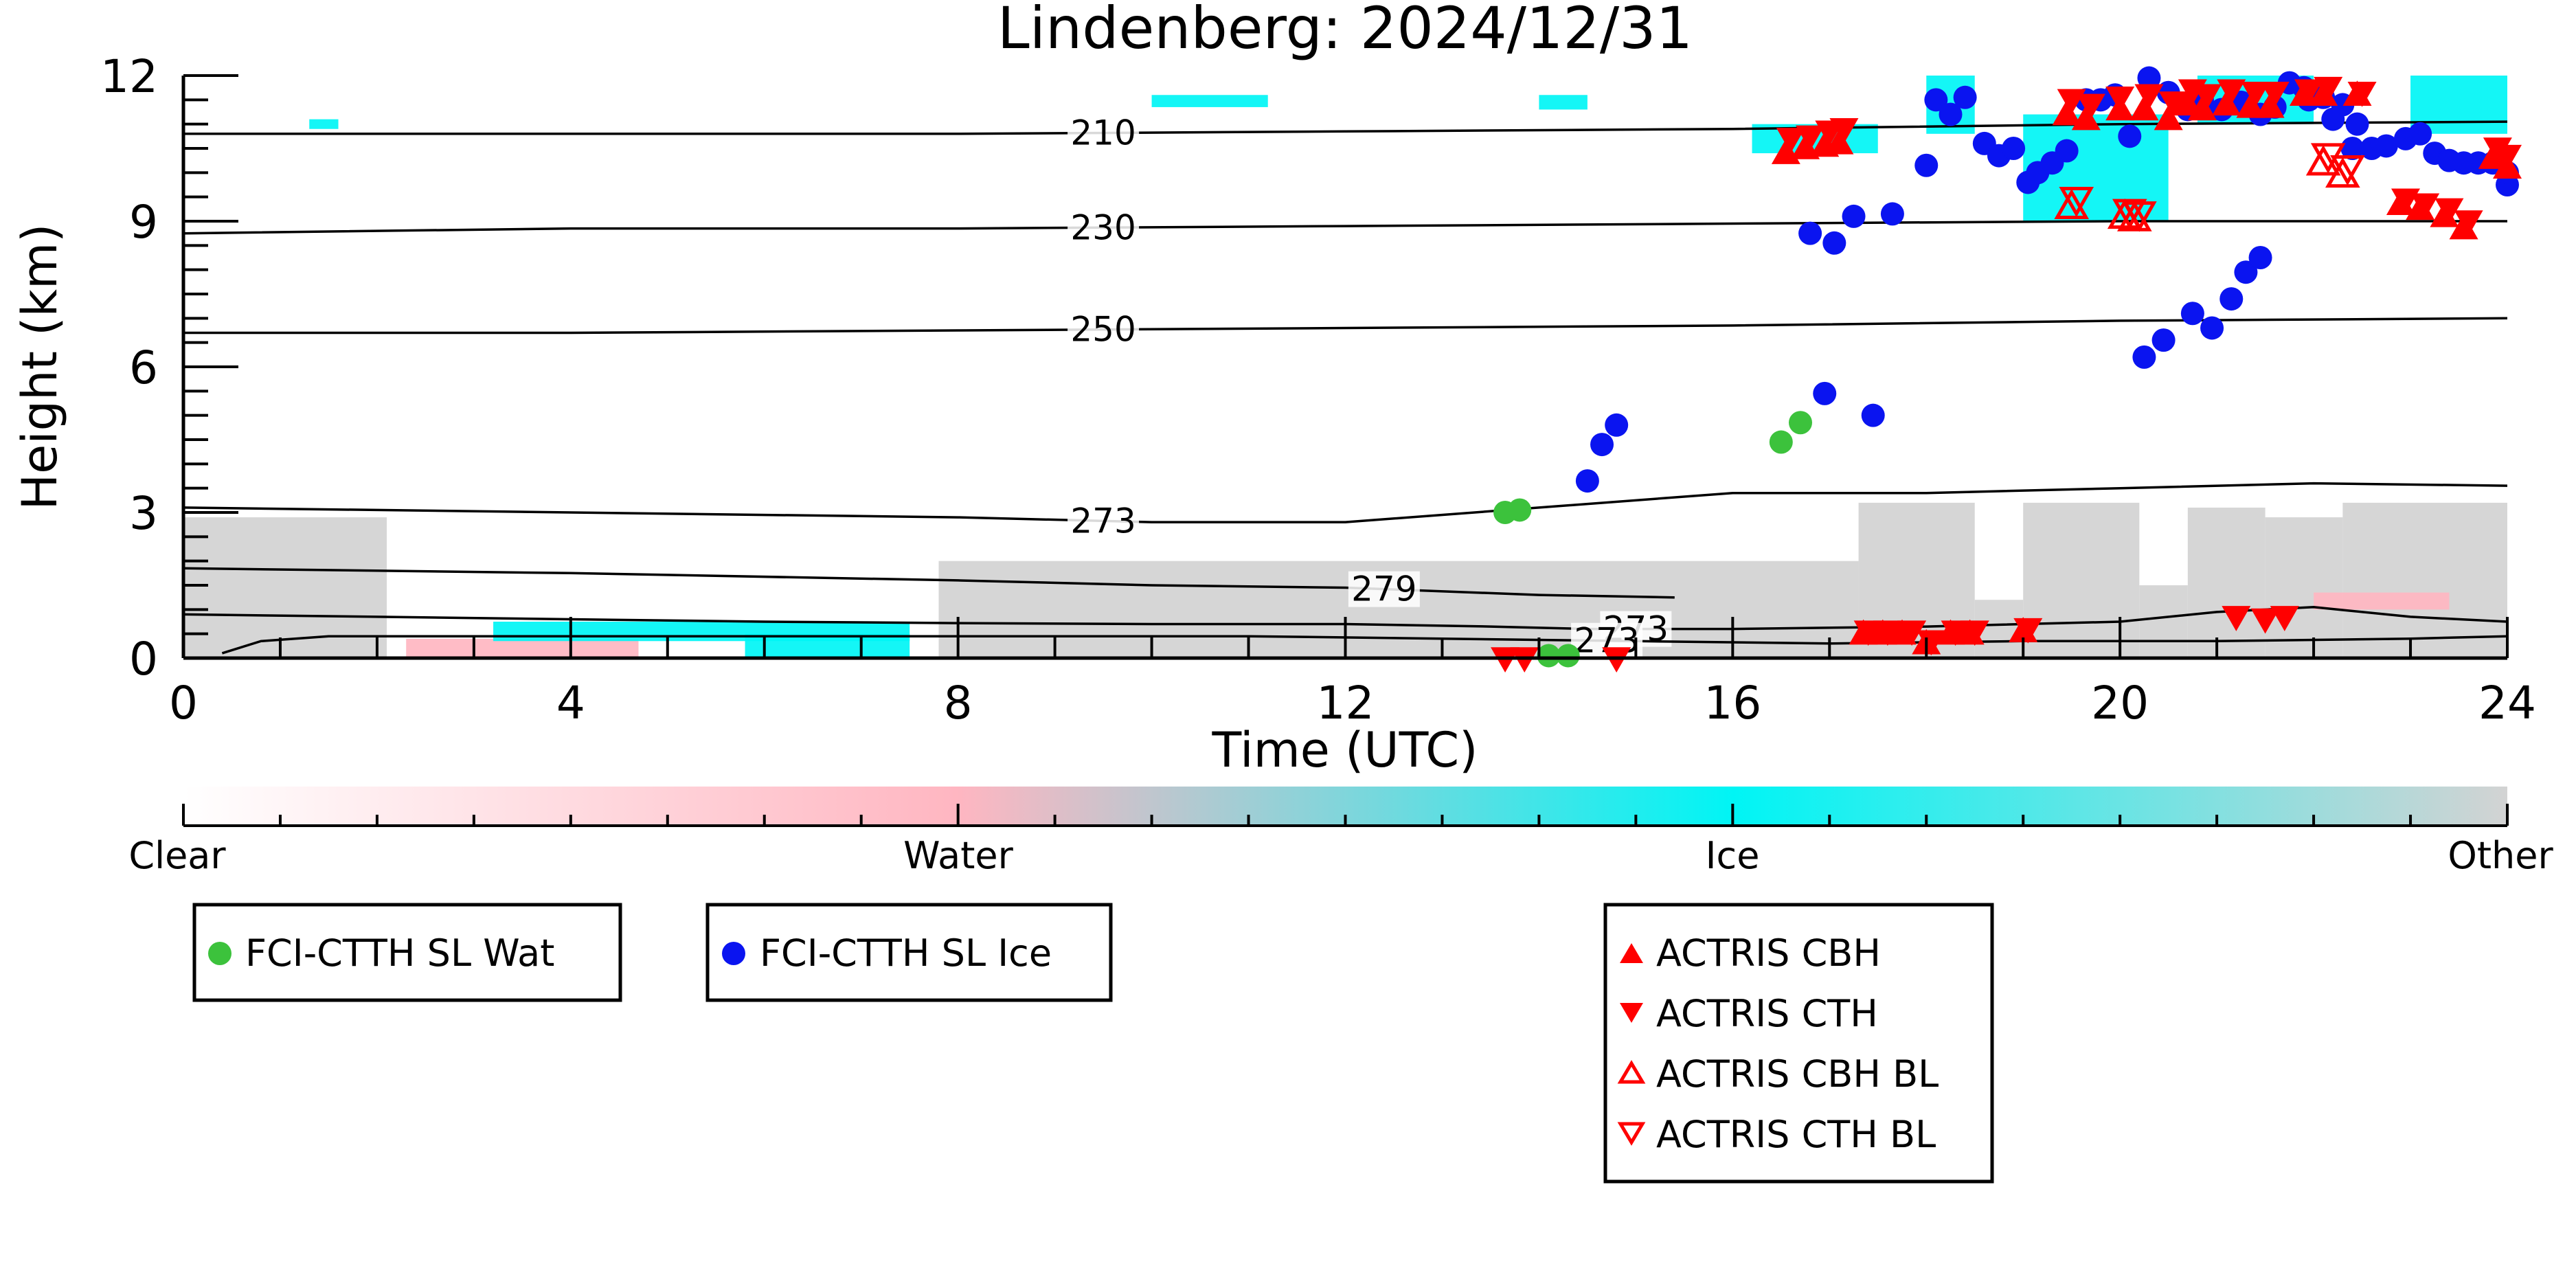 Image resolution: width=2576 pixels, height=1288 pixels. What do you see at coordinates (1103, 521) in the screenshot?
I see `isotherm-label: 273` at bounding box center [1103, 521].